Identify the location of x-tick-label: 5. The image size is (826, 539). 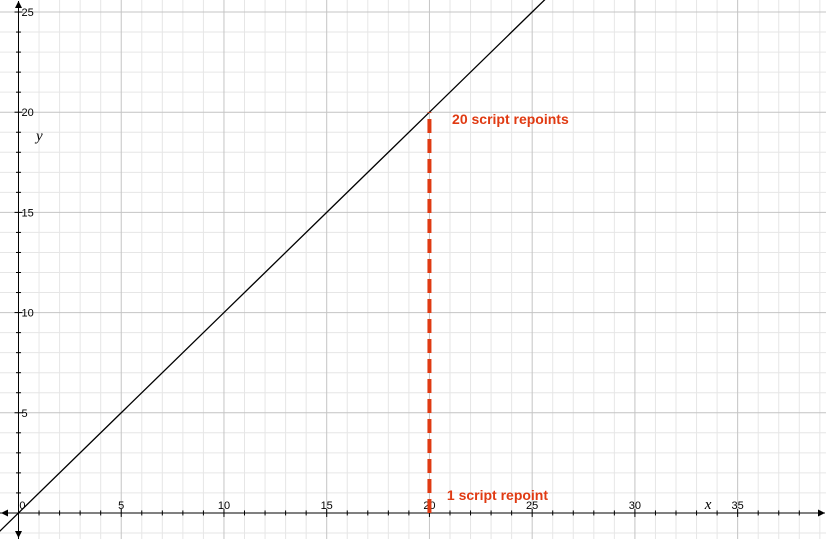
(121, 506).